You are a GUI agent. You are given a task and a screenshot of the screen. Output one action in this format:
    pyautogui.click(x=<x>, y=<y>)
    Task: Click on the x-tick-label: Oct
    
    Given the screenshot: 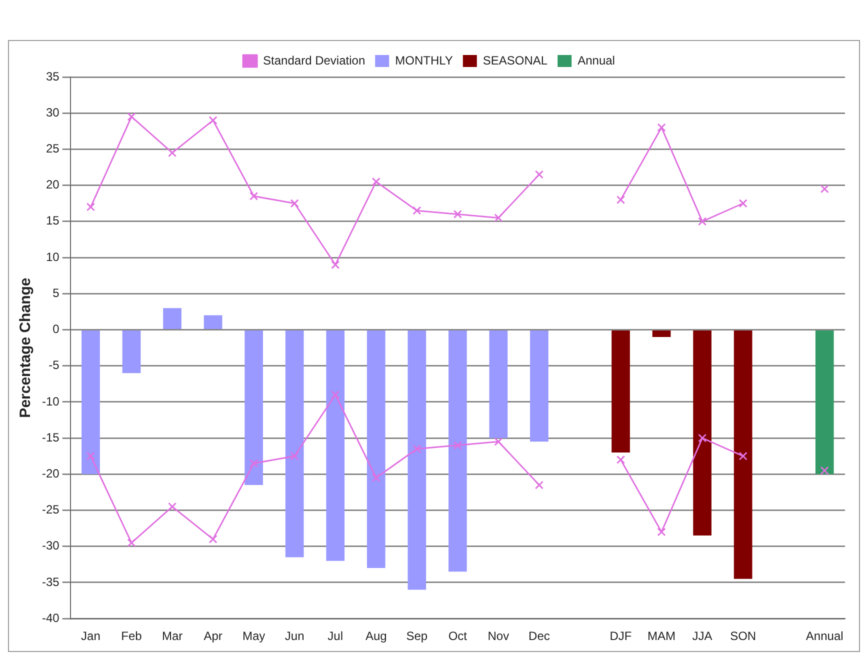 What is the action you would take?
    pyautogui.click(x=458, y=636)
    